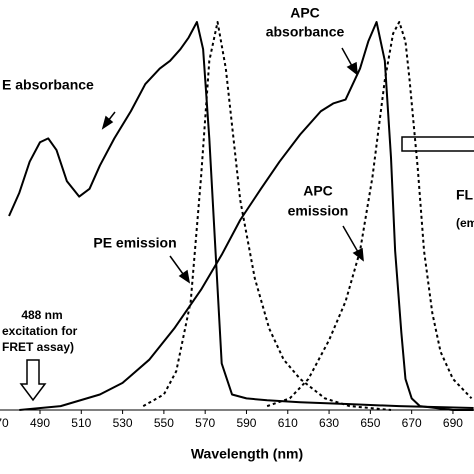 The height and width of the screenshot is (474, 474). What do you see at coordinates (40, 331) in the screenshot?
I see `annotation: excitation for` at bounding box center [40, 331].